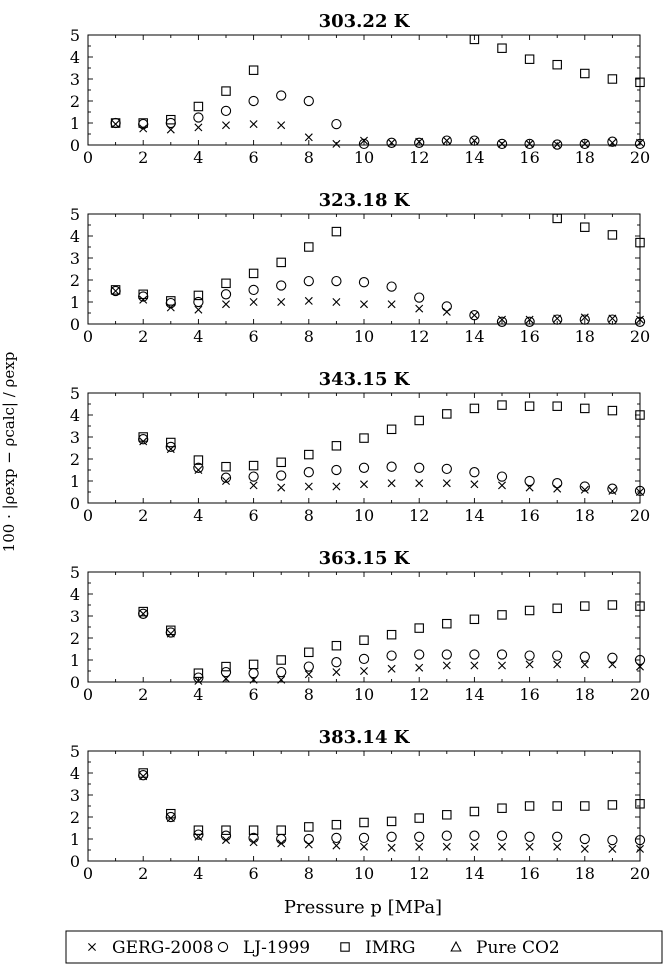 The height and width of the screenshot is (970, 668). Describe the element at coordinates (75, 393) in the screenshot. I see `y-tick-label: 5` at that location.